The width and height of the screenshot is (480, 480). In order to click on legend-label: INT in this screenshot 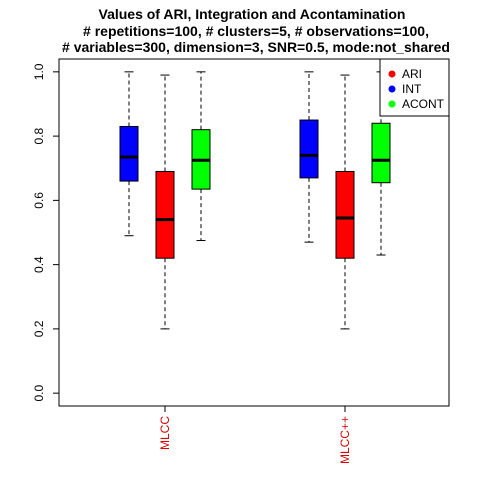, I will do `click(412, 89)`.